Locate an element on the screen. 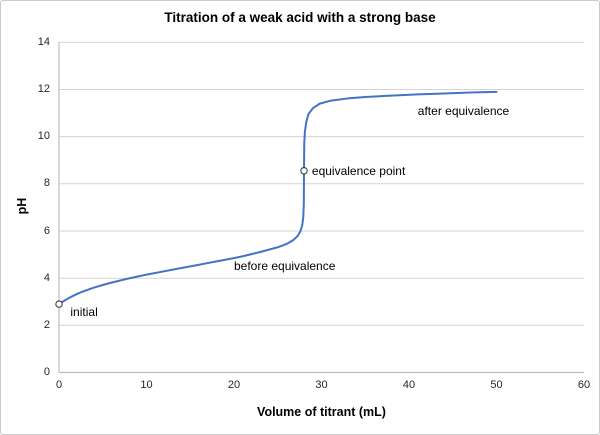 The width and height of the screenshot is (600, 435). y-tick-label: 4 is located at coordinates (46, 277).